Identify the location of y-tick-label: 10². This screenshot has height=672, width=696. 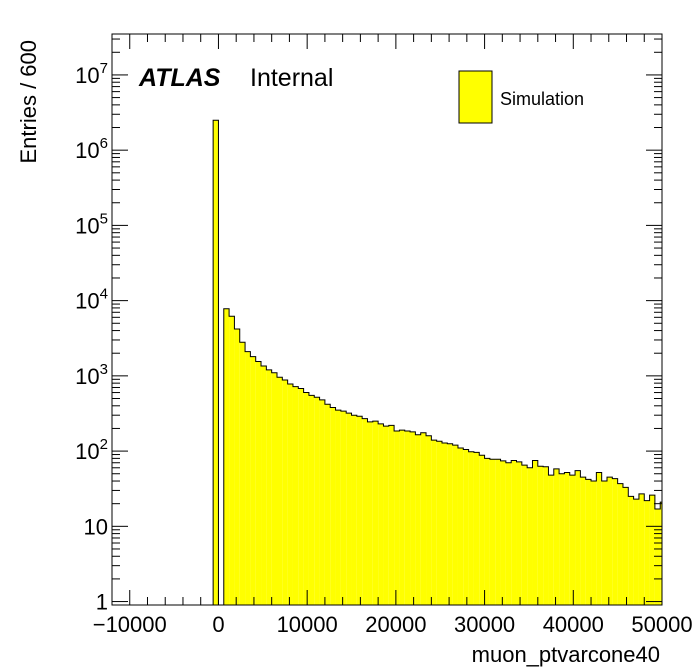
(91, 450).